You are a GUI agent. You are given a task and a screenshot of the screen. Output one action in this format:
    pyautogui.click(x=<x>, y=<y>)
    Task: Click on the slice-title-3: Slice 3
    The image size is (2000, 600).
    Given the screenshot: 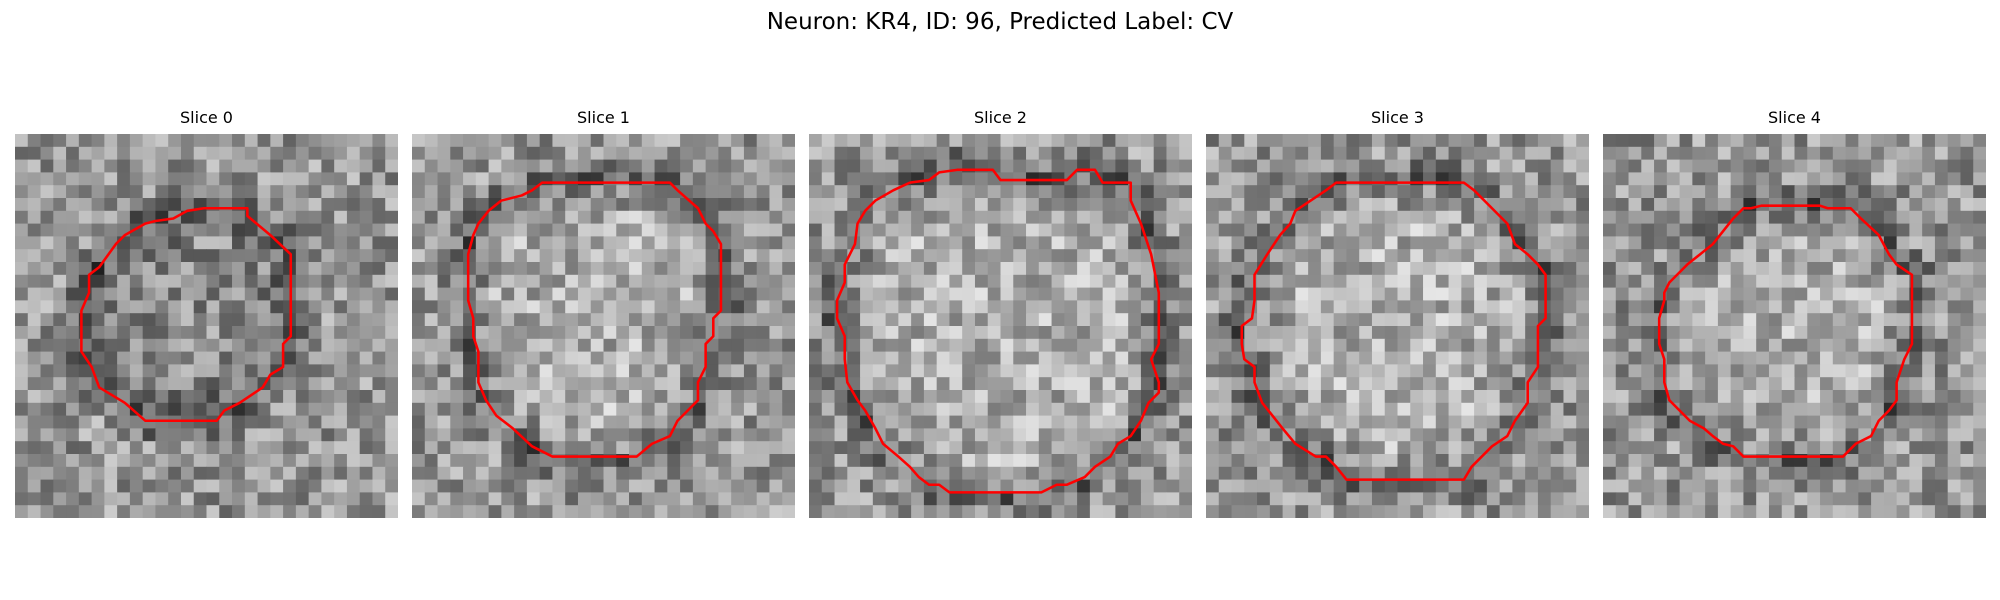 What is the action you would take?
    pyautogui.click(x=1397, y=117)
    